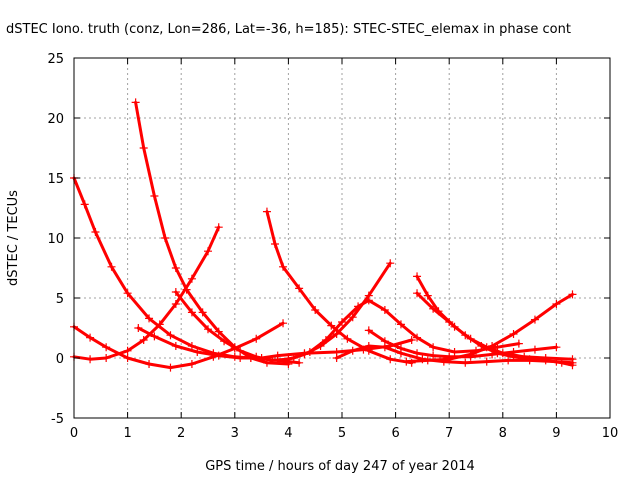  What do you see at coordinates (57, 419) in the screenshot?
I see `y-tick-label: -5` at bounding box center [57, 419].